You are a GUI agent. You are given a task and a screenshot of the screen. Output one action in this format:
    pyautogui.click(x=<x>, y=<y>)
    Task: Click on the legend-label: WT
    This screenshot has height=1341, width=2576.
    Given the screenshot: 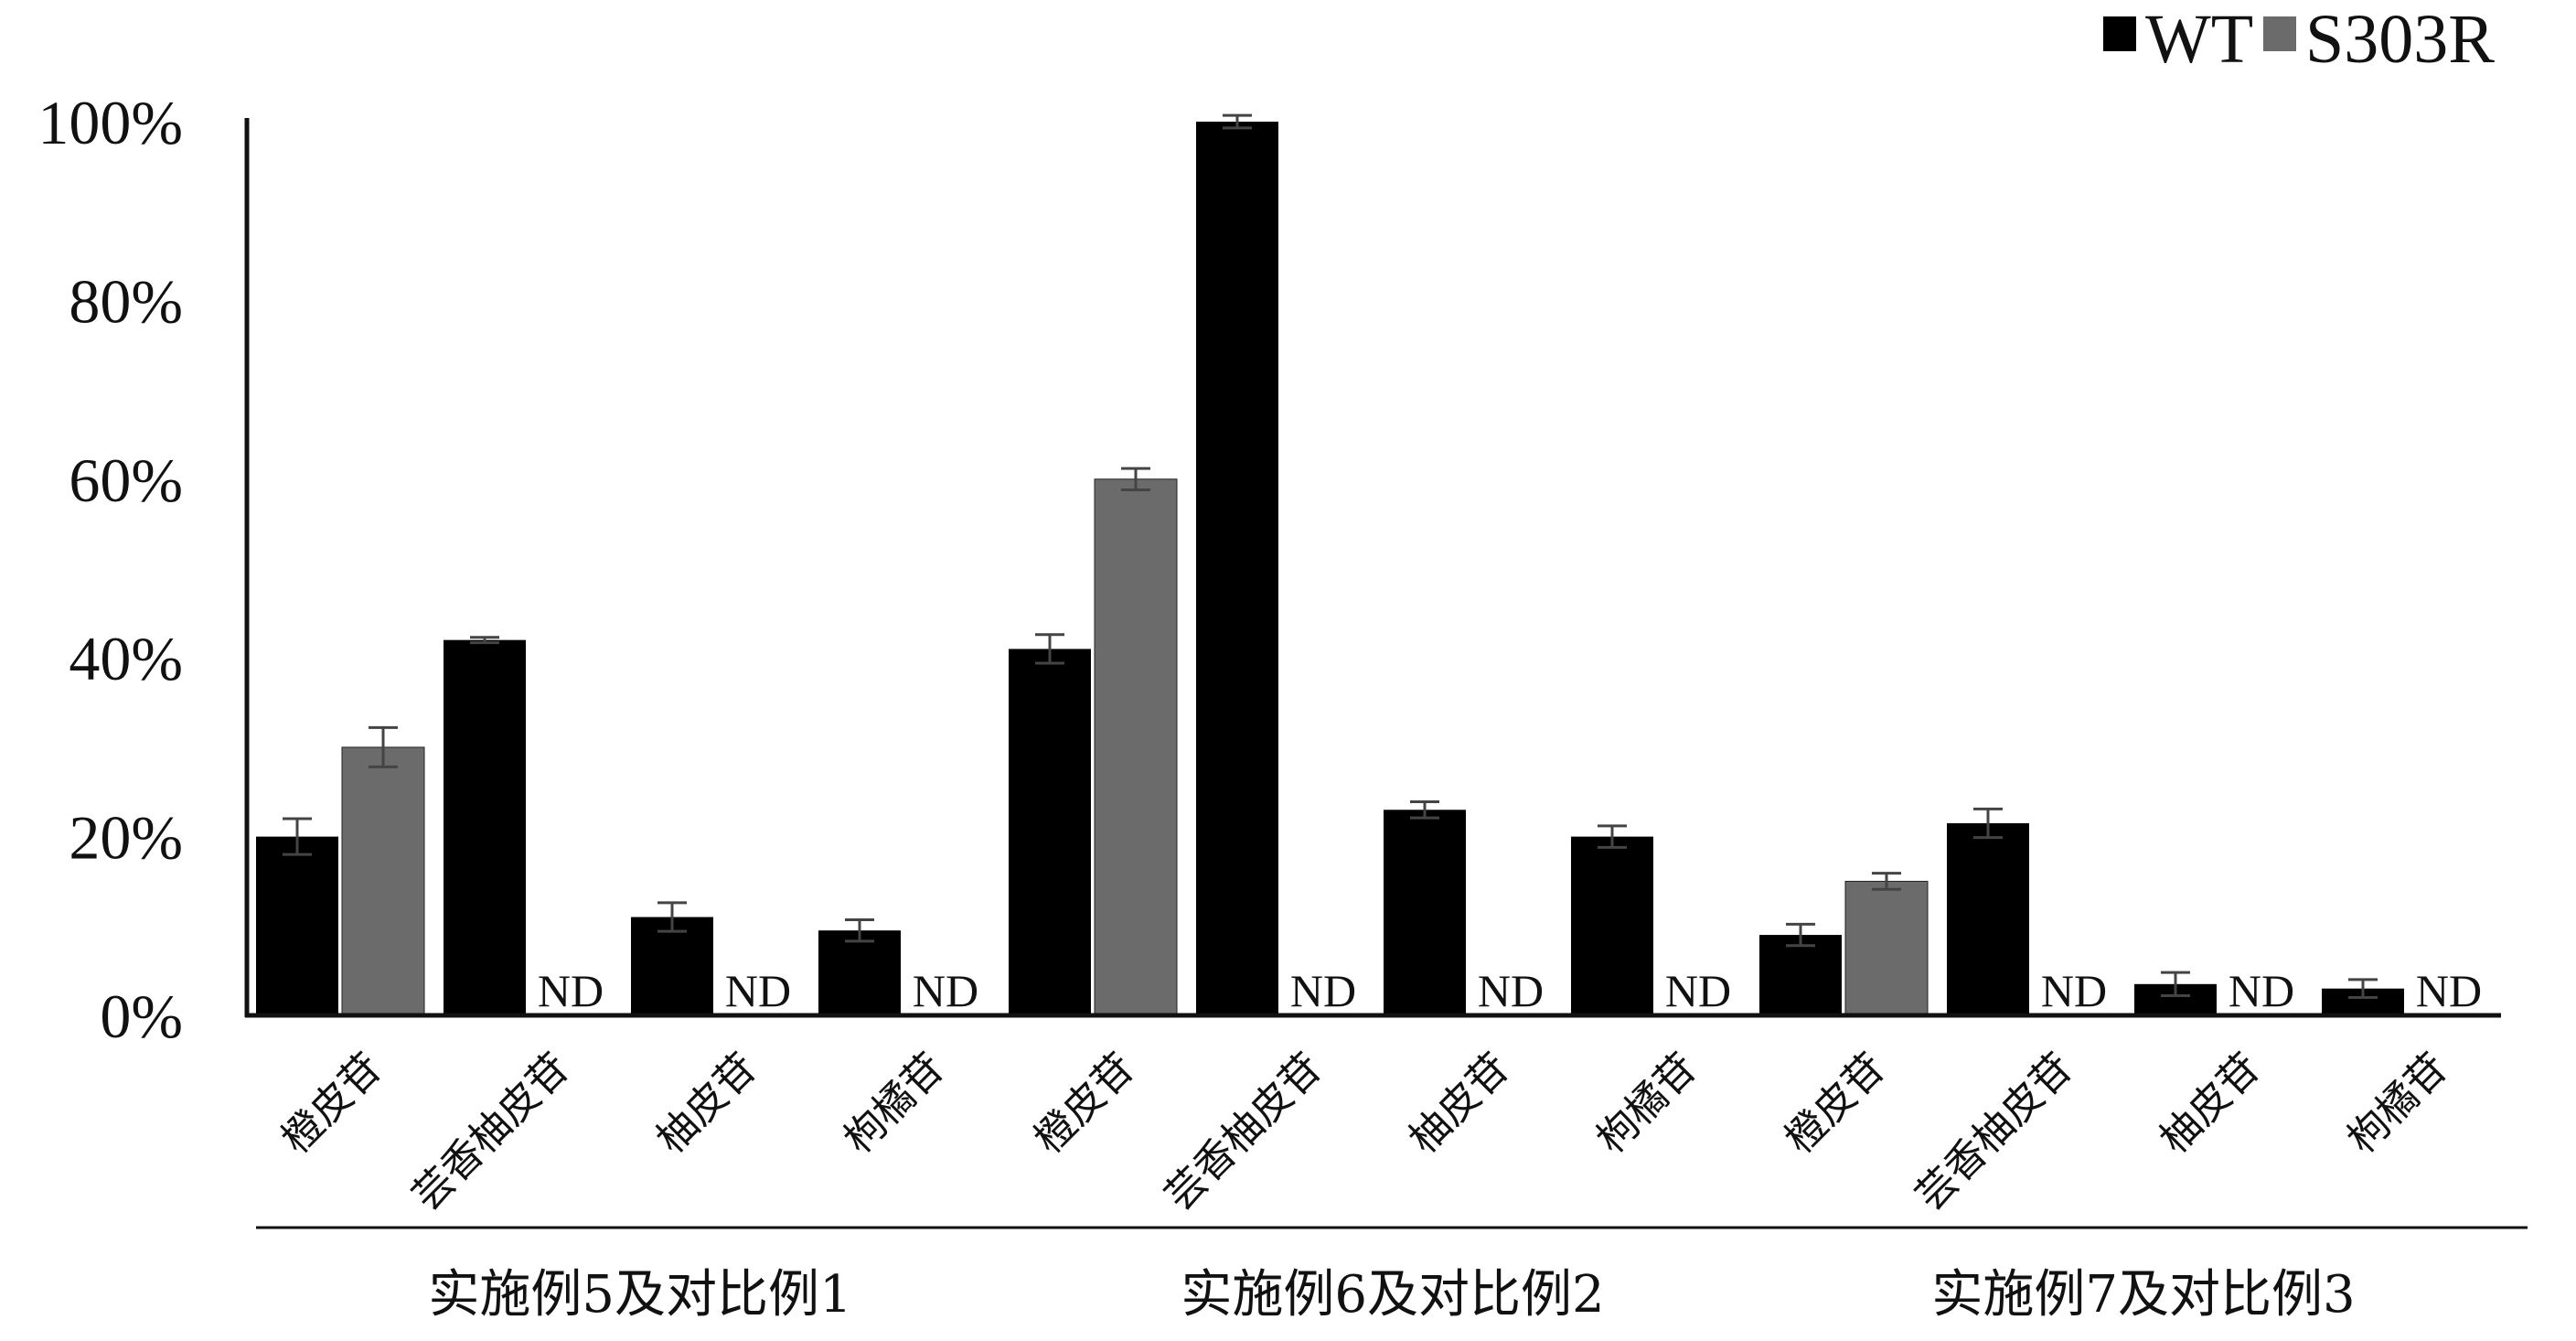 What is the action you would take?
    pyautogui.click(x=2199, y=39)
    